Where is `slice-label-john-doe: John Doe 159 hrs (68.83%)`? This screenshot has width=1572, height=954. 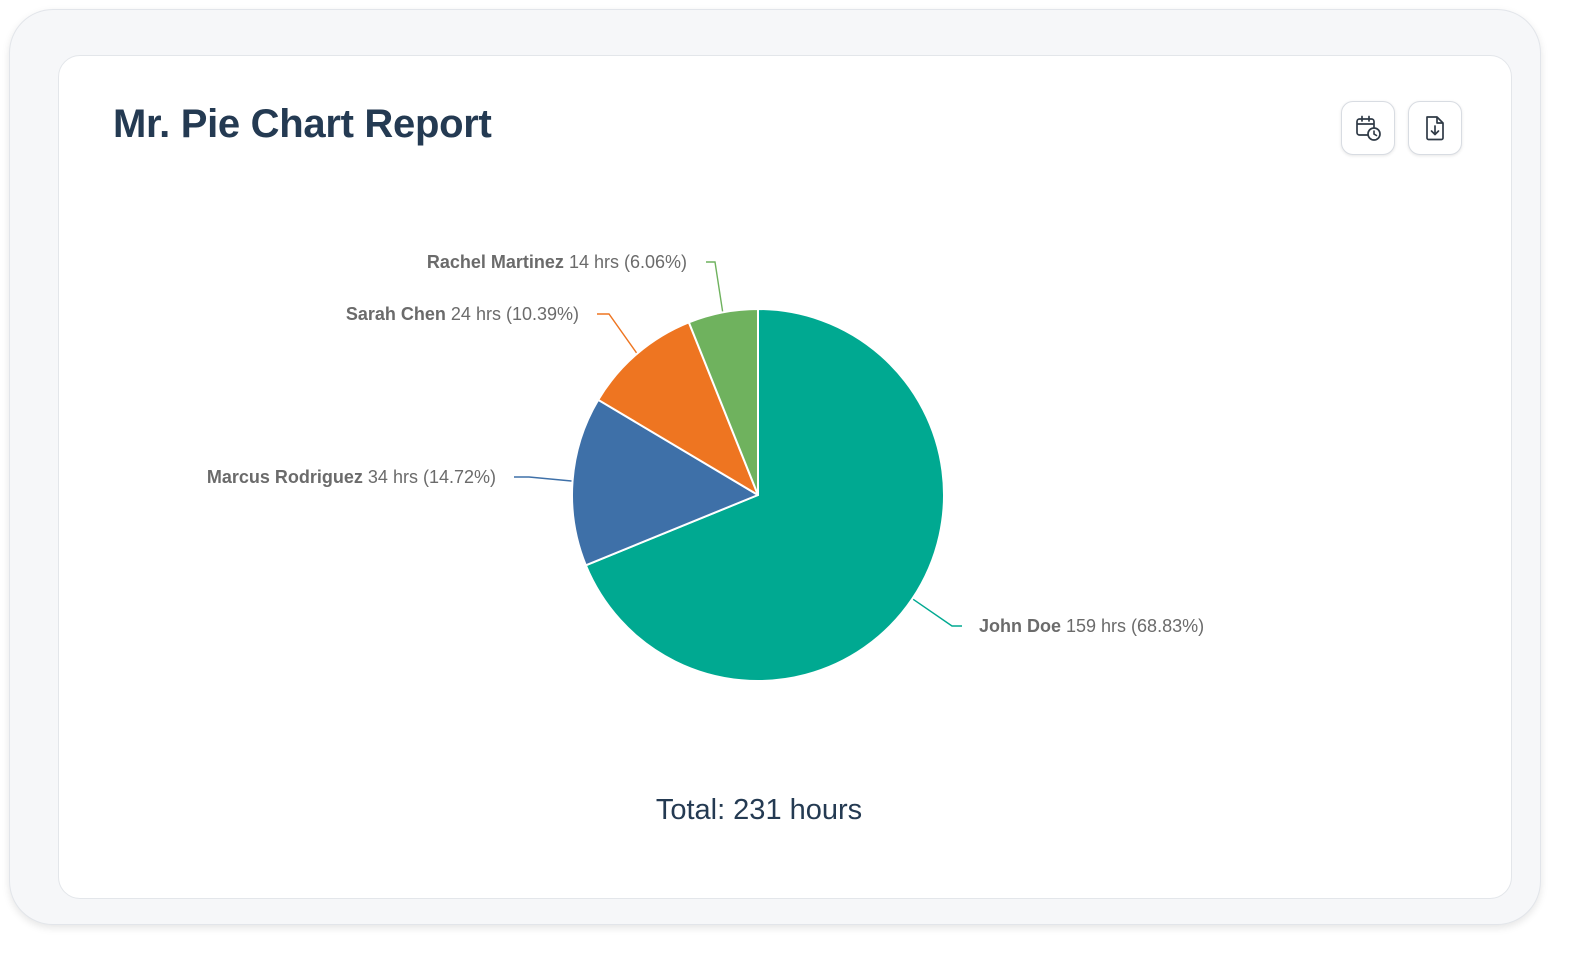 slice-label-john-doe: John Doe 159 hrs (68.83%) is located at coordinates (1091, 626).